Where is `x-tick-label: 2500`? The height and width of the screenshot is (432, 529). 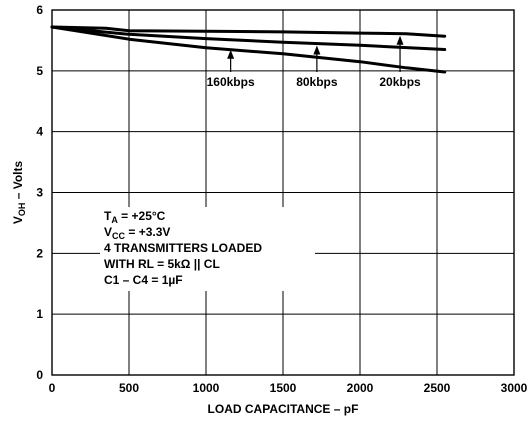 x-tick-label: 2500 is located at coordinates (437, 388).